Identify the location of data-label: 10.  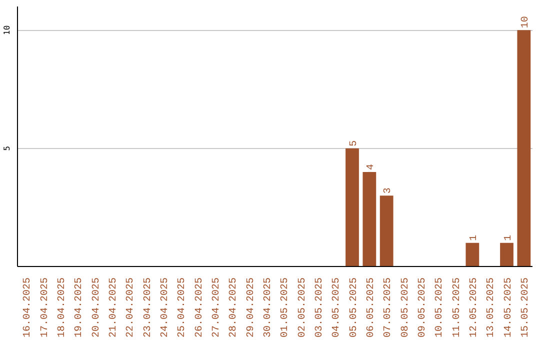
(526, 22).